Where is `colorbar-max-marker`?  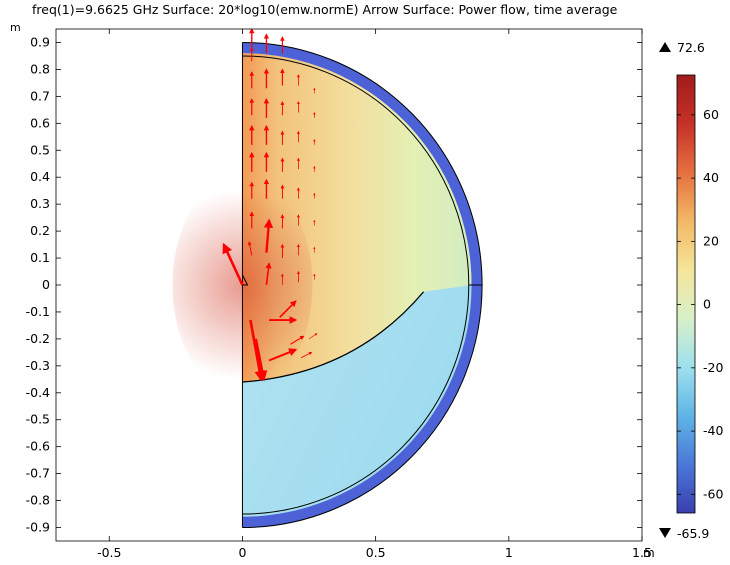
colorbar-max-marker is located at coordinates (665, 47).